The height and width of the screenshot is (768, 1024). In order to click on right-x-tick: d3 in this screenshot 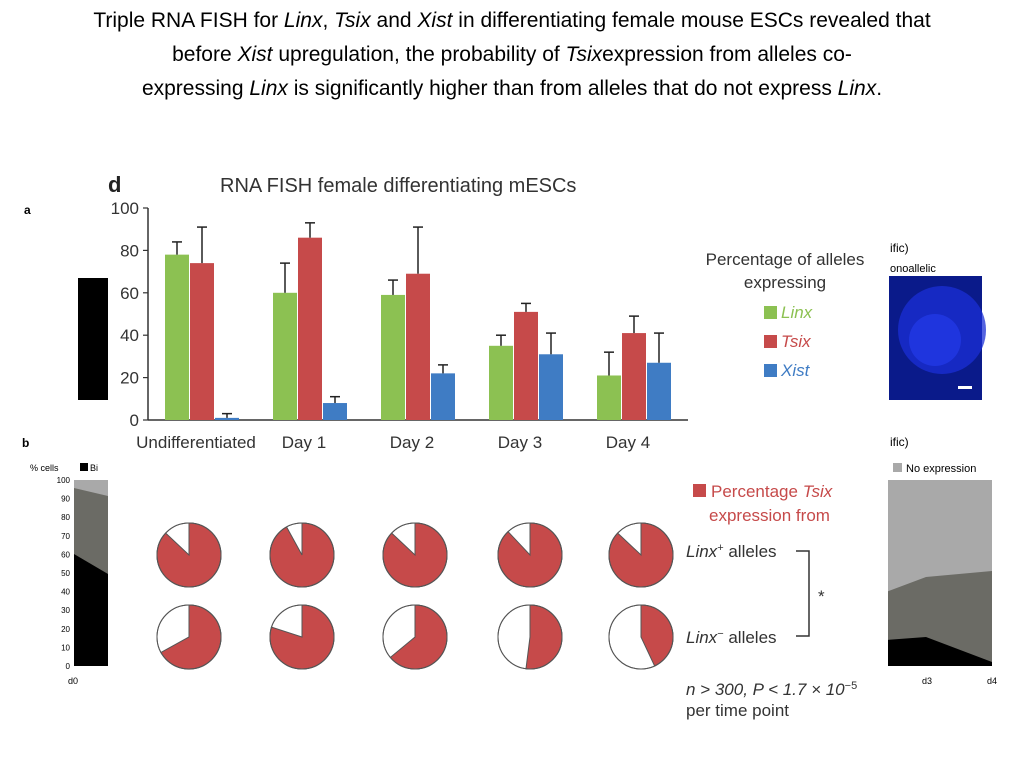, I will do `click(927, 681)`.